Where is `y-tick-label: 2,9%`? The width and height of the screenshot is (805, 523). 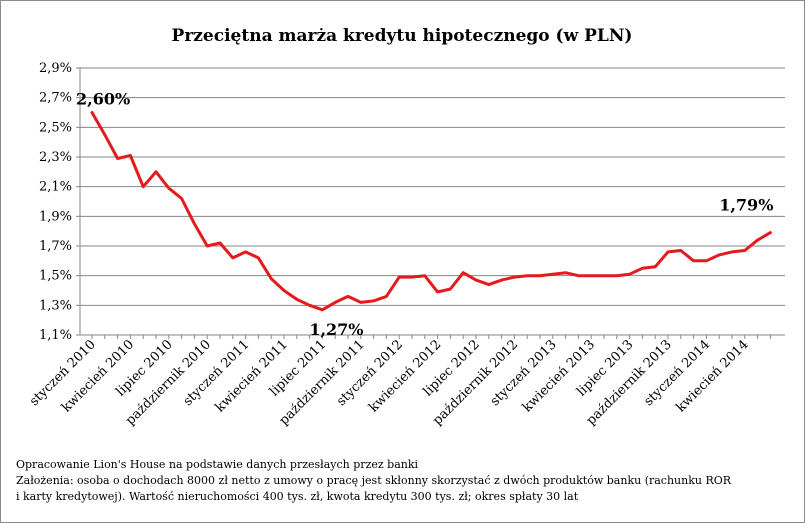
y-tick-label: 2,9% is located at coordinates (55, 68).